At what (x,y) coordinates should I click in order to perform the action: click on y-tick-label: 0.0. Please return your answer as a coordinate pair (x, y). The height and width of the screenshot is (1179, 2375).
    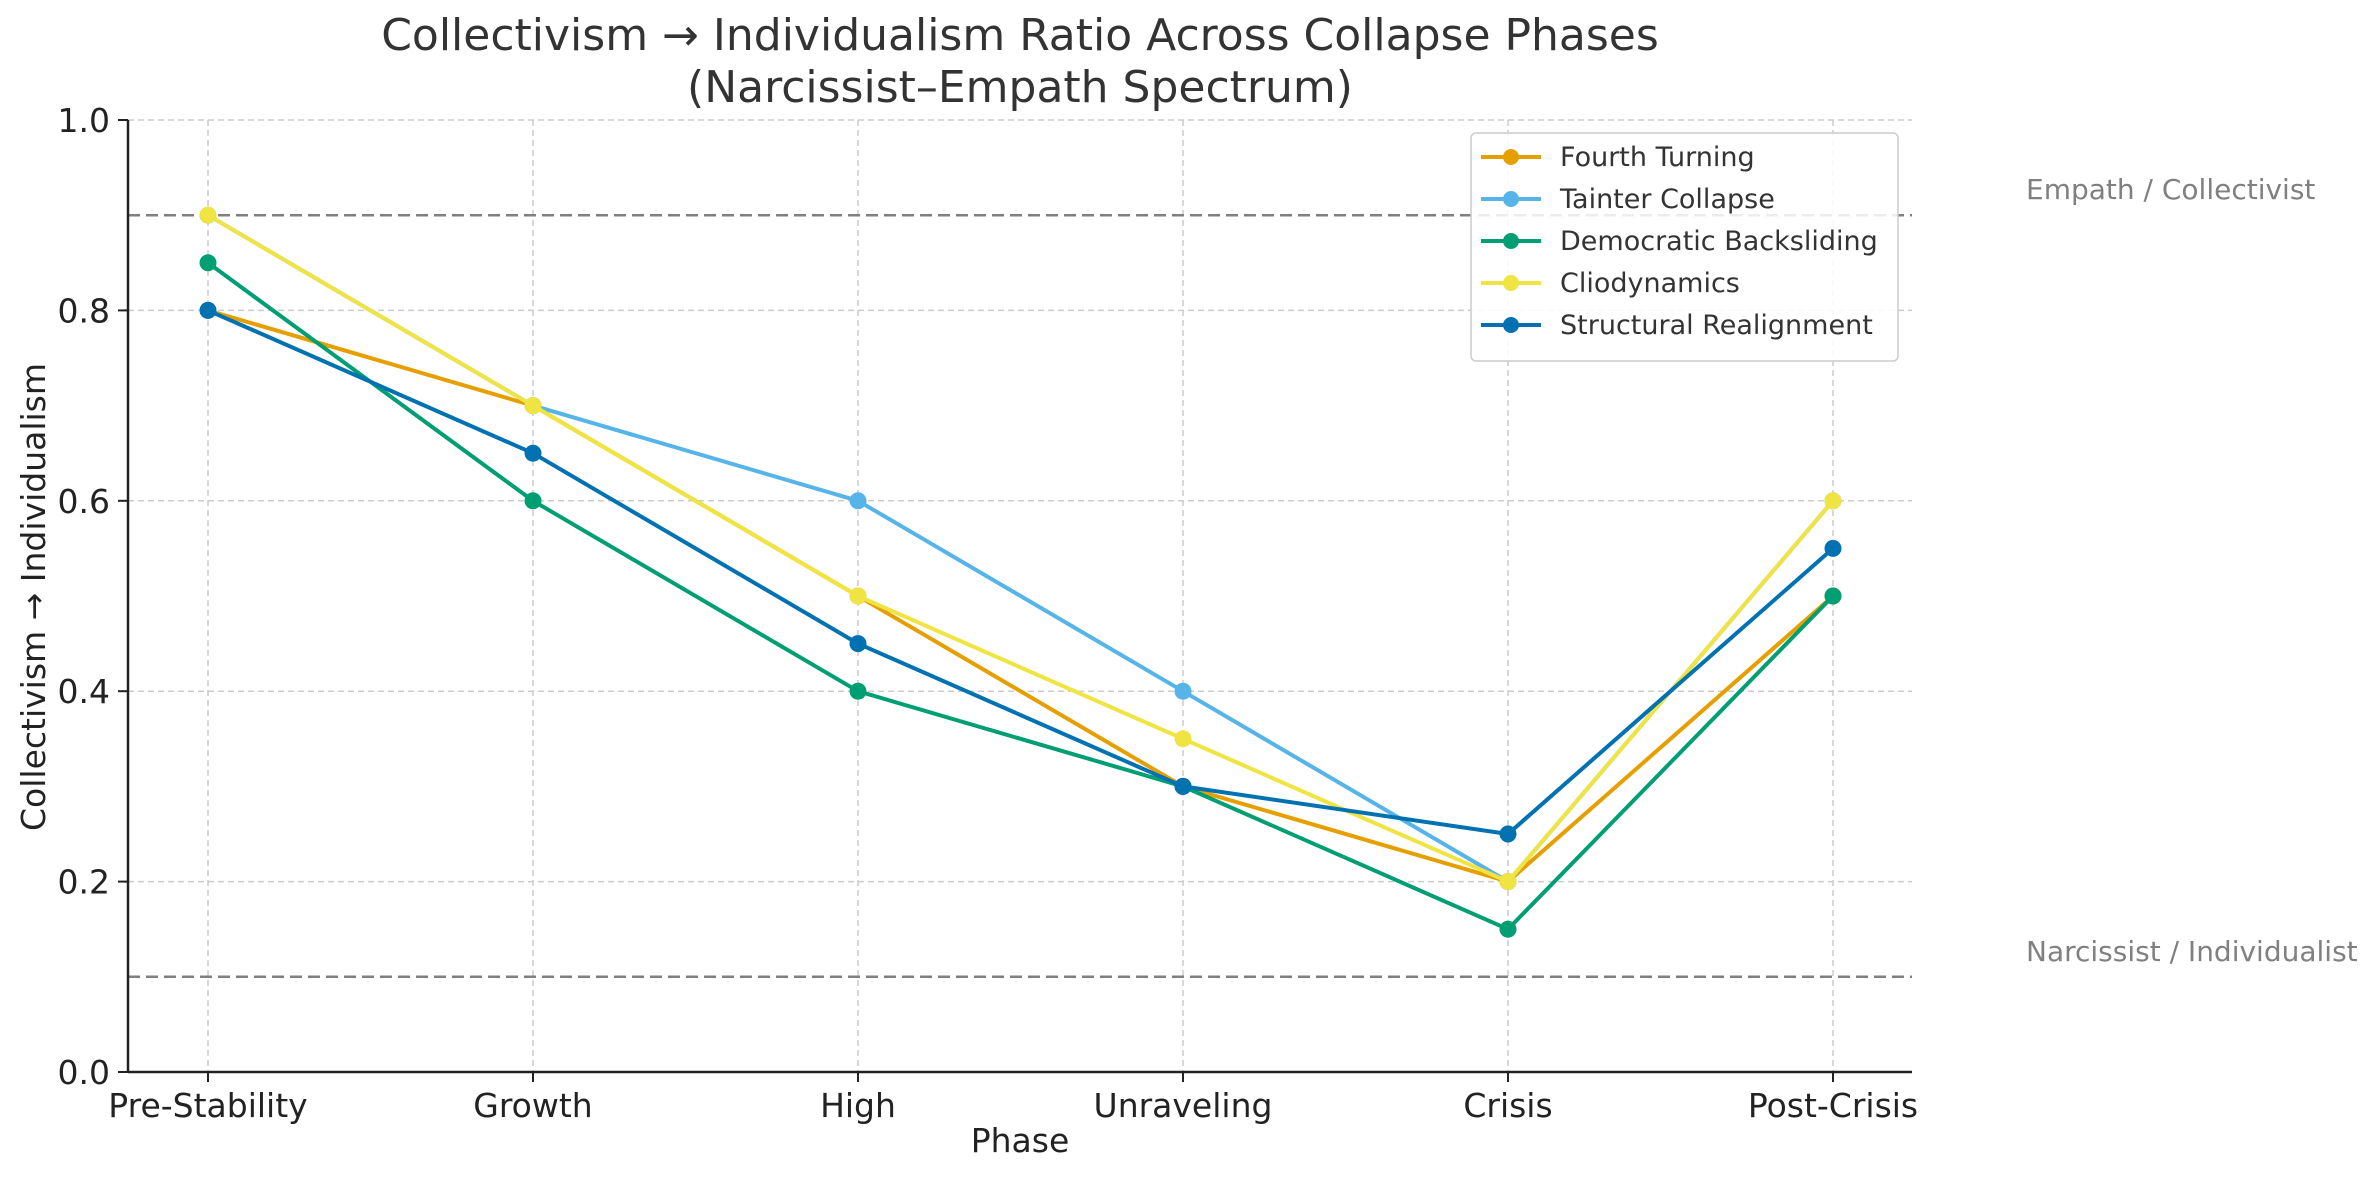
    Looking at the image, I should click on (84, 1072).